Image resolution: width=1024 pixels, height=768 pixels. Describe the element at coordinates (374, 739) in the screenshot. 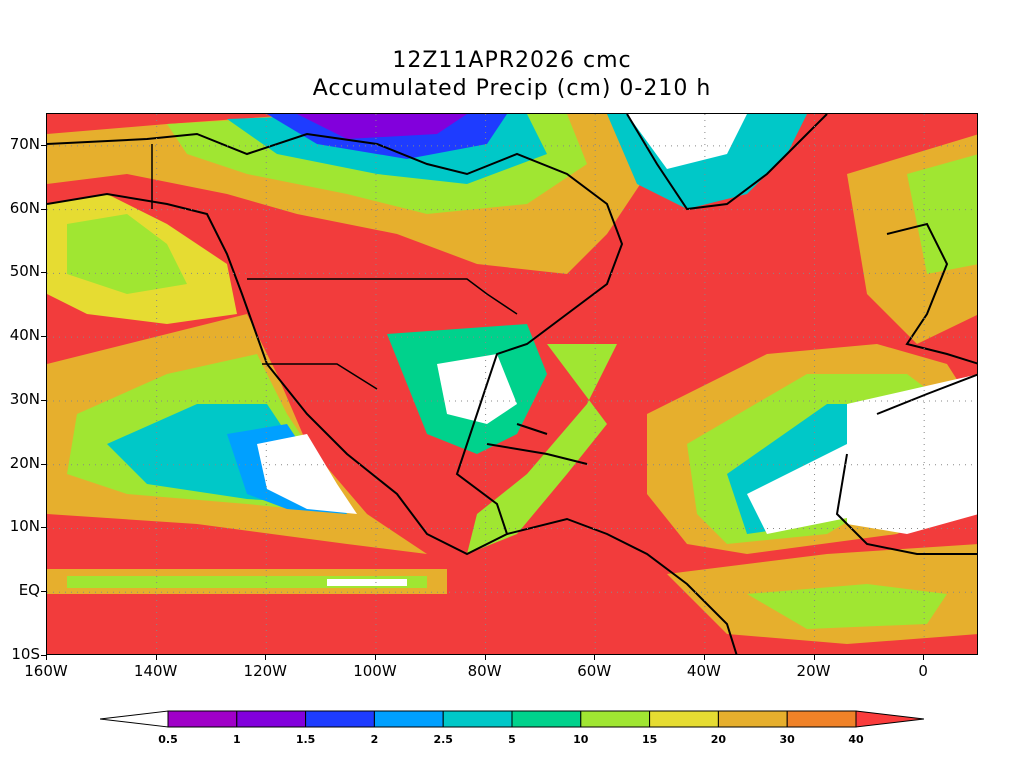

I see `colorbar-label: 2` at that location.